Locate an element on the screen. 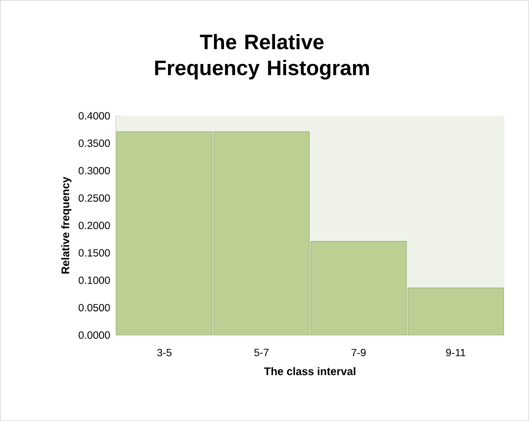  y-tick-label: 0.1000 is located at coordinates (94, 280).